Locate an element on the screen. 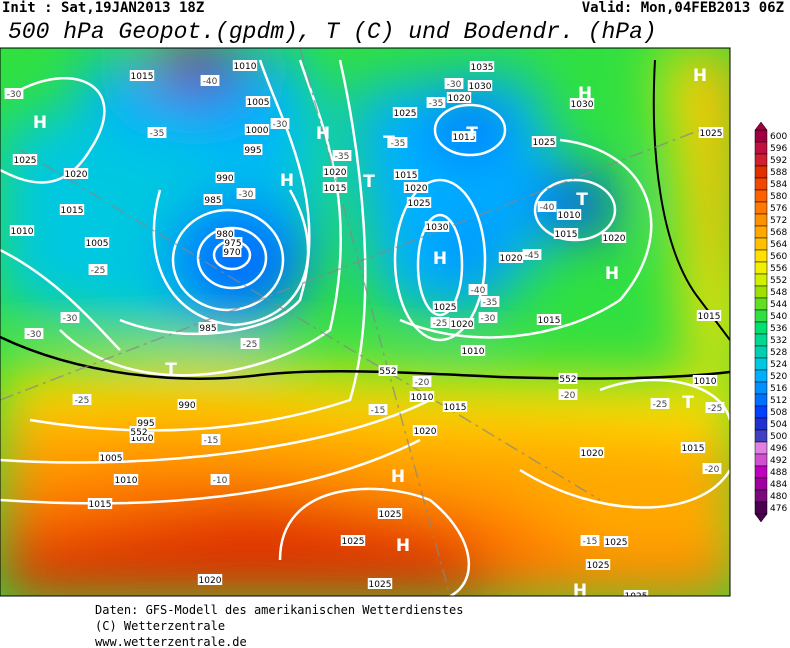 This screenshot has width=790, height=648. legend-label: 532 is located at coordinates (778, 341).